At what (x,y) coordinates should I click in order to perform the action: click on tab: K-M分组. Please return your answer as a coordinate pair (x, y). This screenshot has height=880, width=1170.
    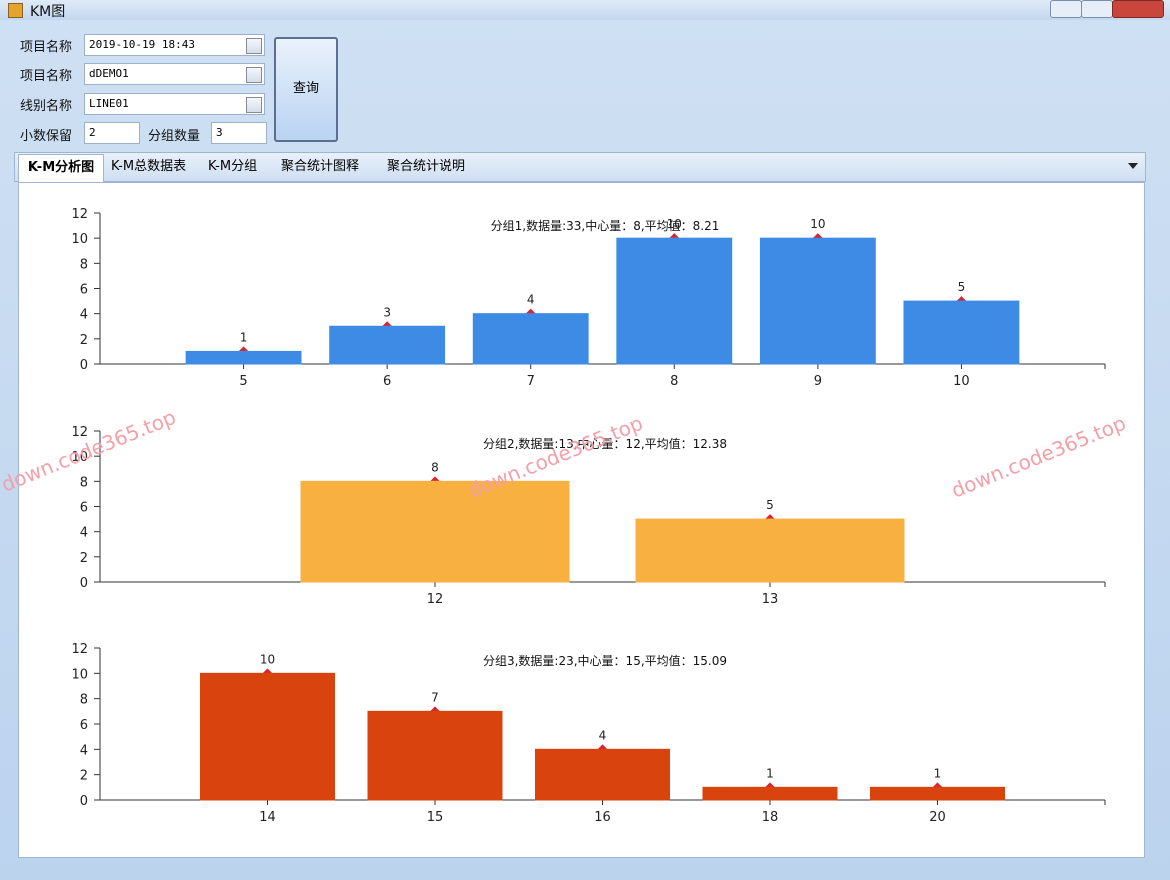
    Looking at the image, I should click on (233, 166).